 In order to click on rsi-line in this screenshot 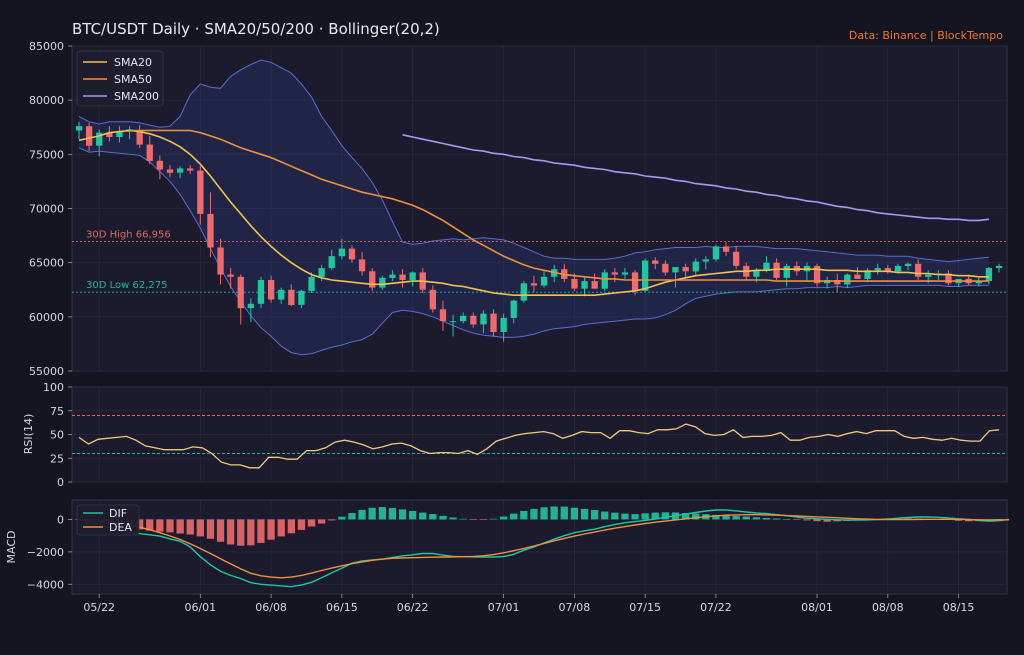, I will do `click(539, 446)`.